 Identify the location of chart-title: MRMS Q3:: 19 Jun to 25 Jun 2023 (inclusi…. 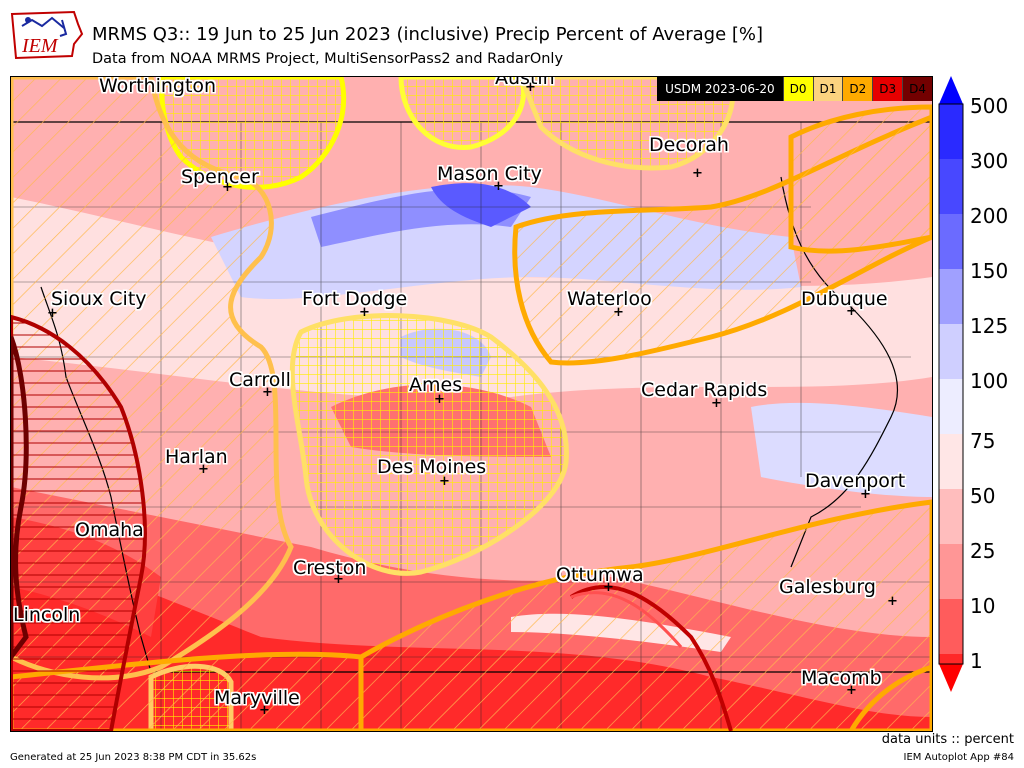
(428, 34).